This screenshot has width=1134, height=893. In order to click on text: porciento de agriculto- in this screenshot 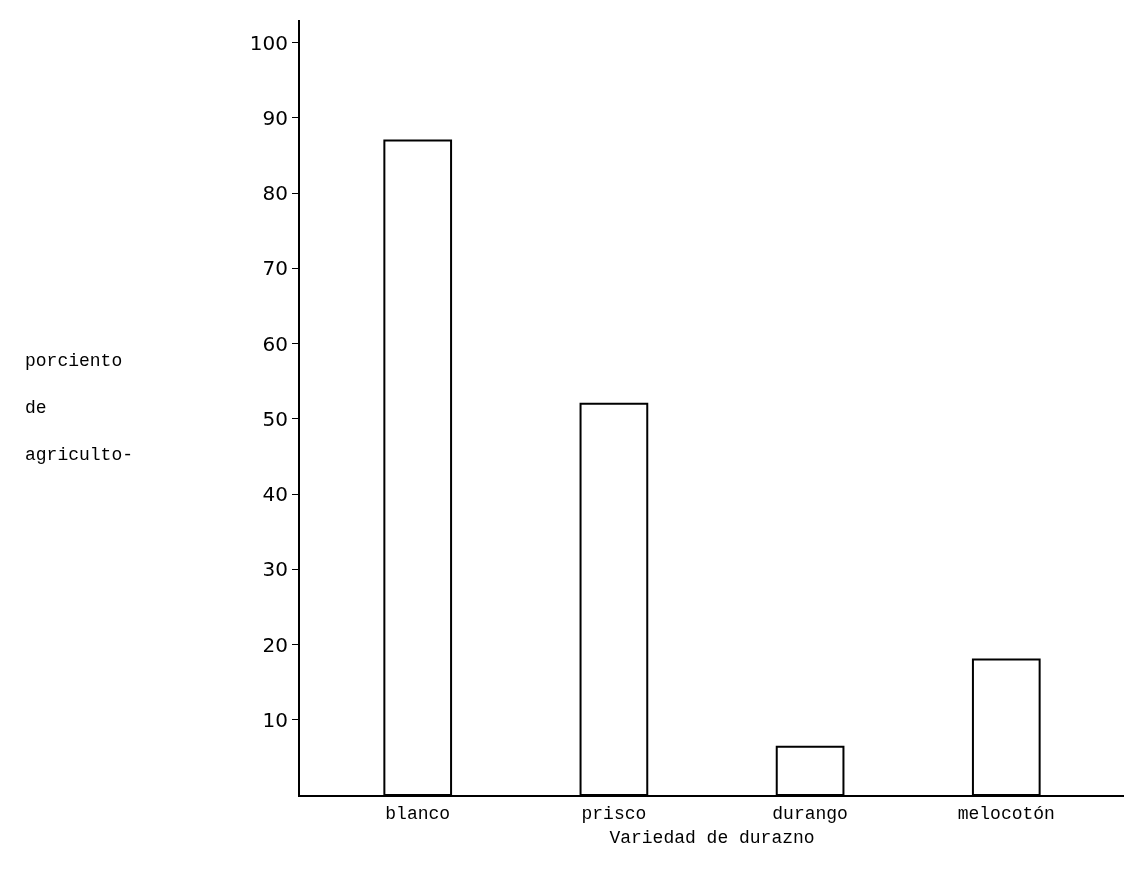, I will do `click(79, 408)`.